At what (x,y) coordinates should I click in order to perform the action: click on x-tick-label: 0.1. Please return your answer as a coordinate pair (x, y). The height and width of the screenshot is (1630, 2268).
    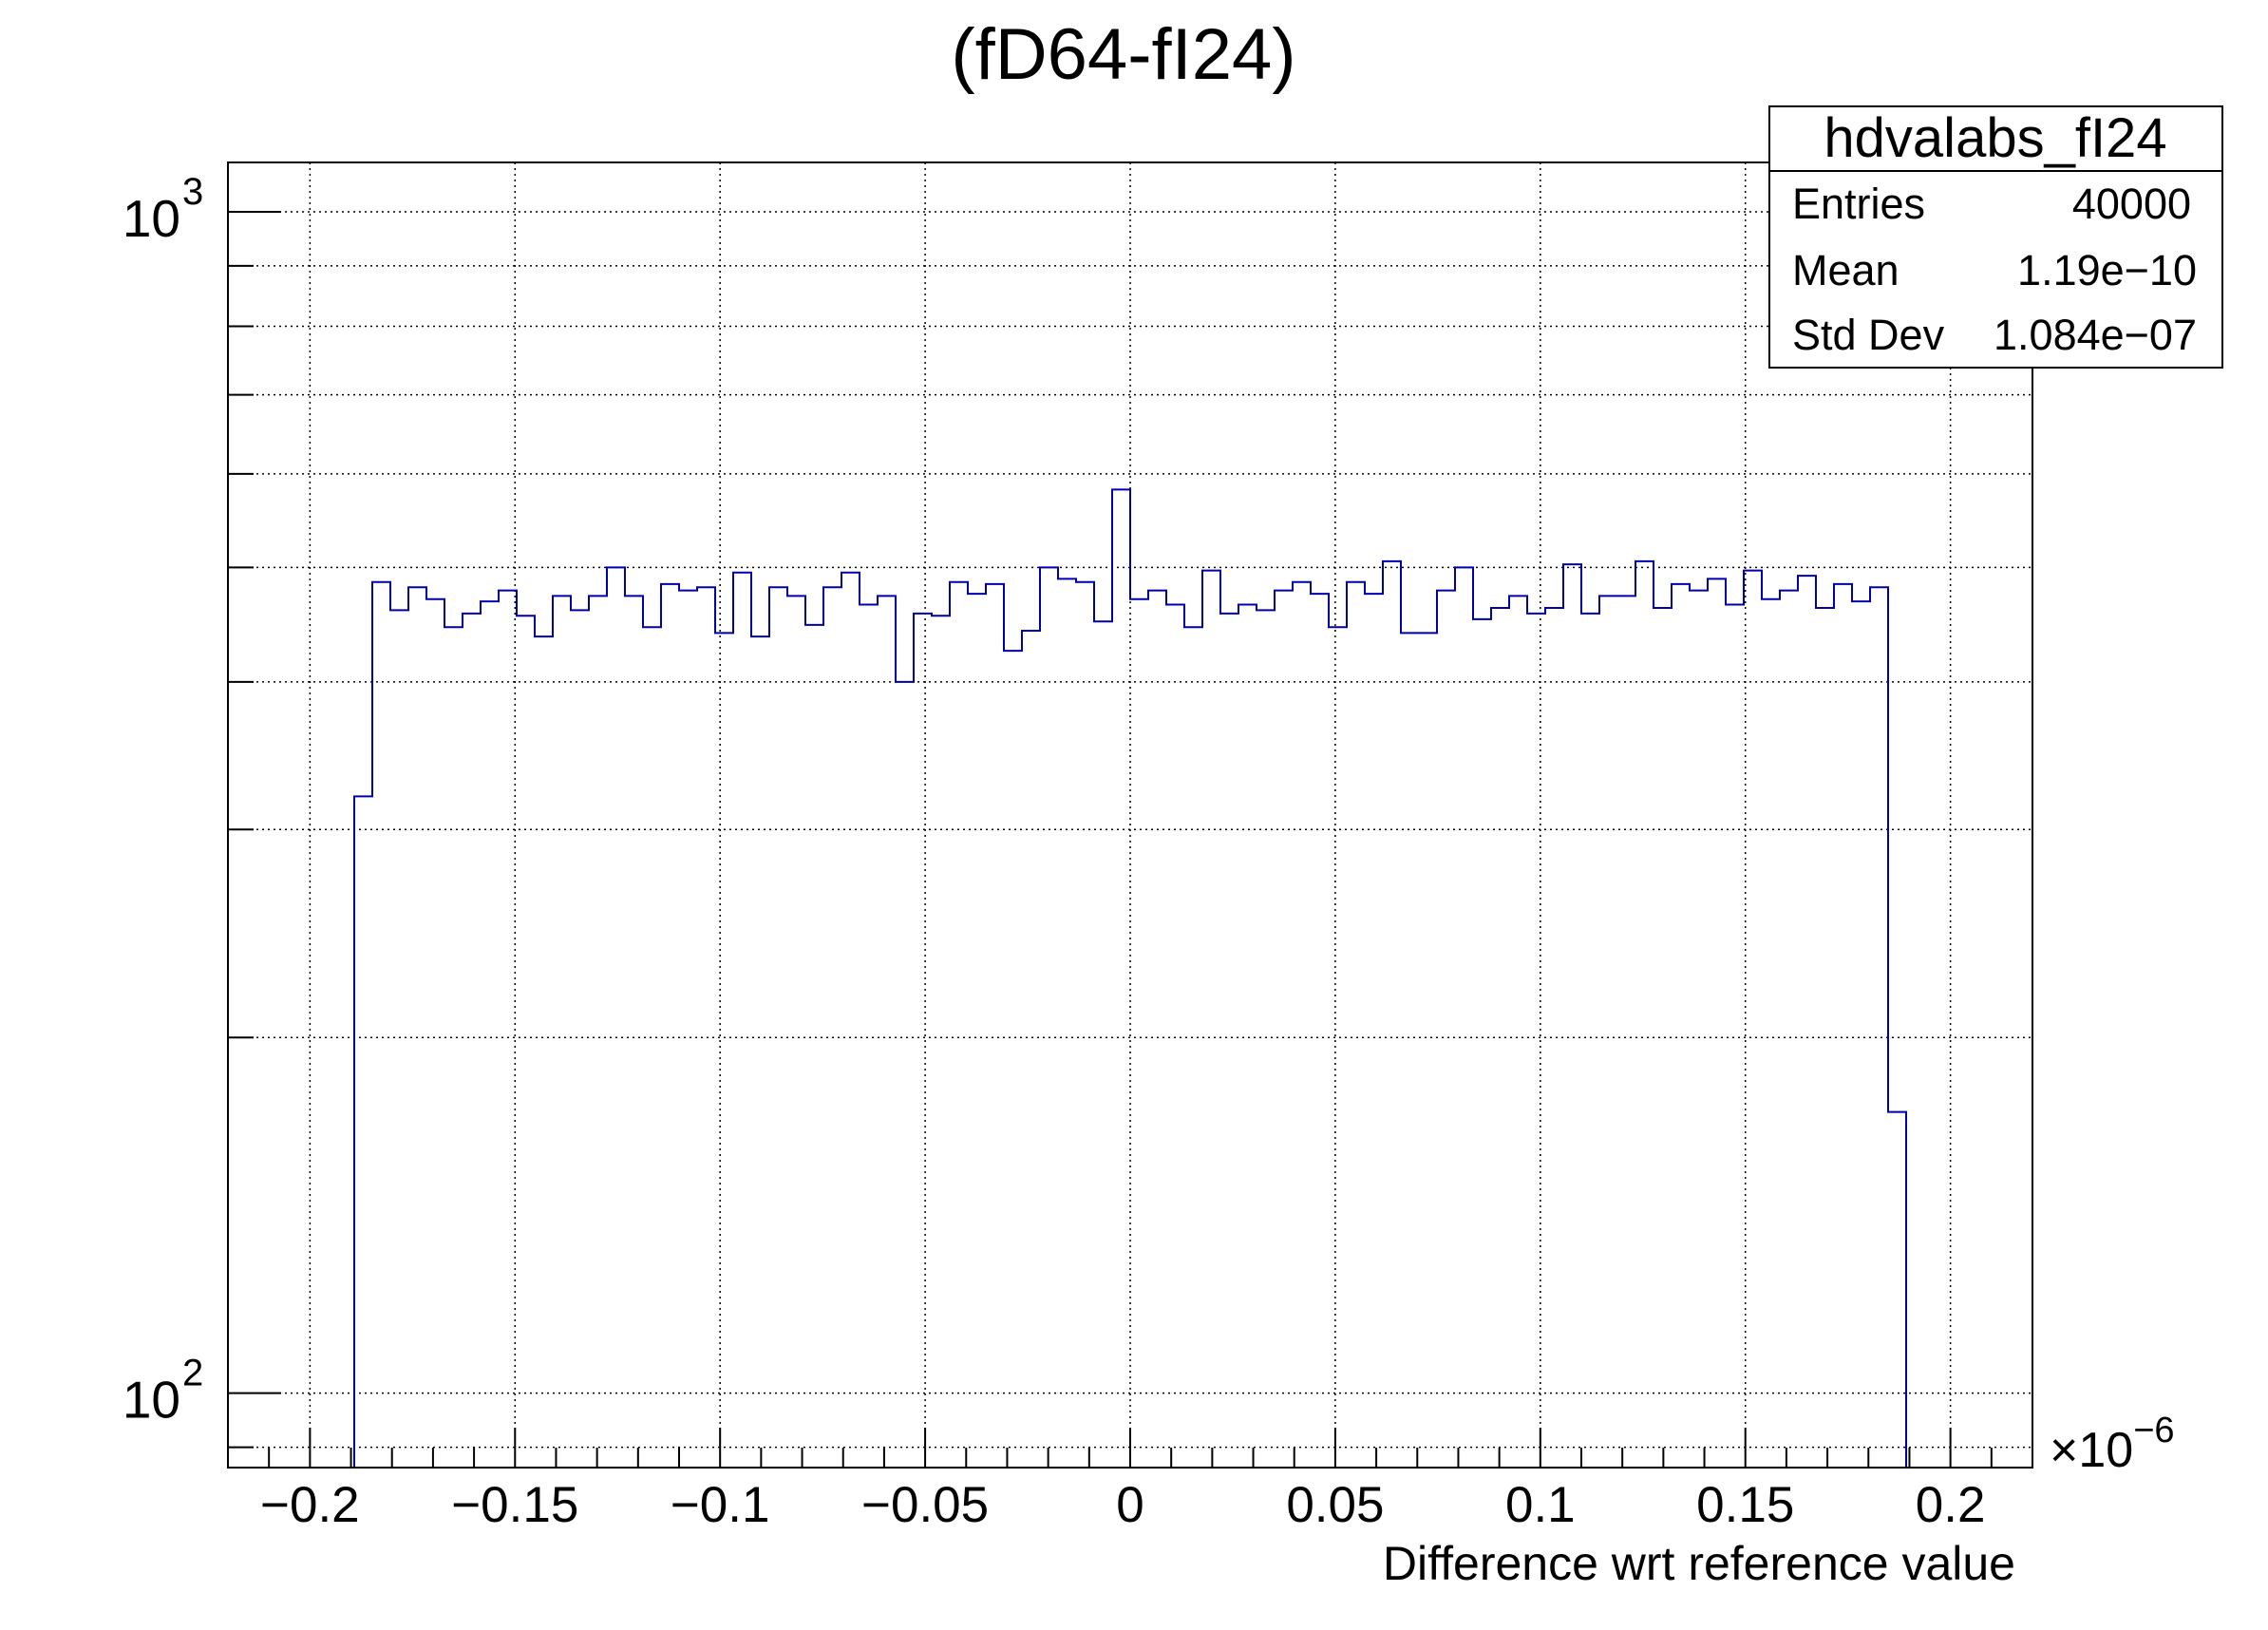
    Looking at the image, I should click on (1540, 1505).